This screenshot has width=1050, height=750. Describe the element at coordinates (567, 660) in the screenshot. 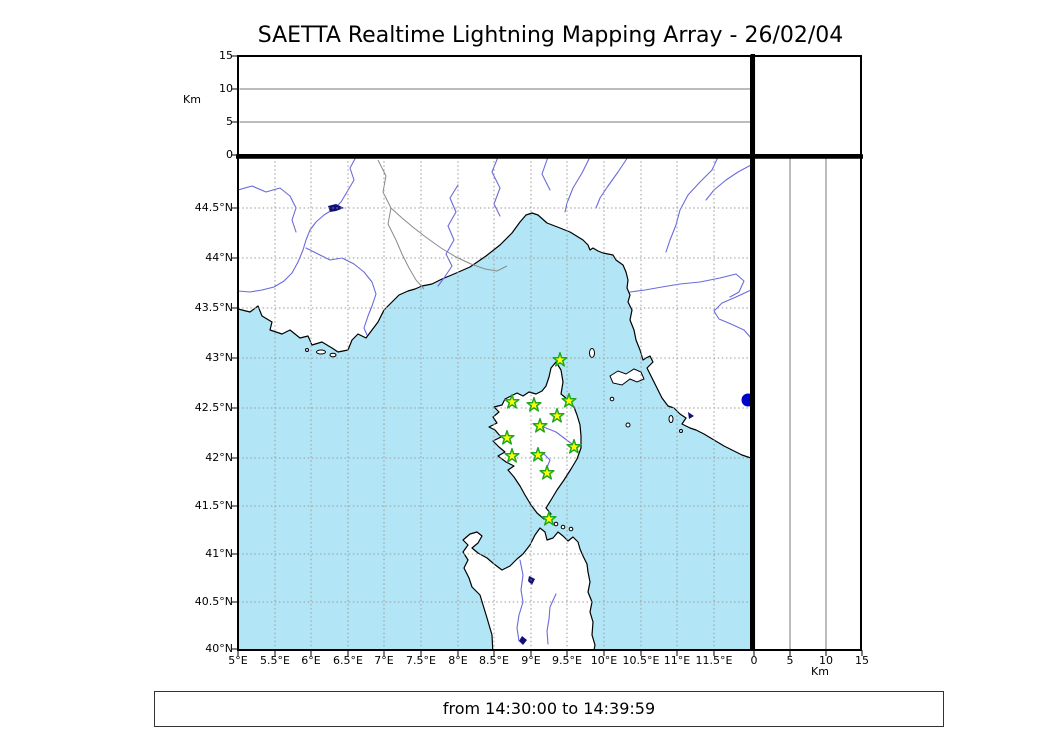

I see `lon-tick-label: 9.5°E` at that location.